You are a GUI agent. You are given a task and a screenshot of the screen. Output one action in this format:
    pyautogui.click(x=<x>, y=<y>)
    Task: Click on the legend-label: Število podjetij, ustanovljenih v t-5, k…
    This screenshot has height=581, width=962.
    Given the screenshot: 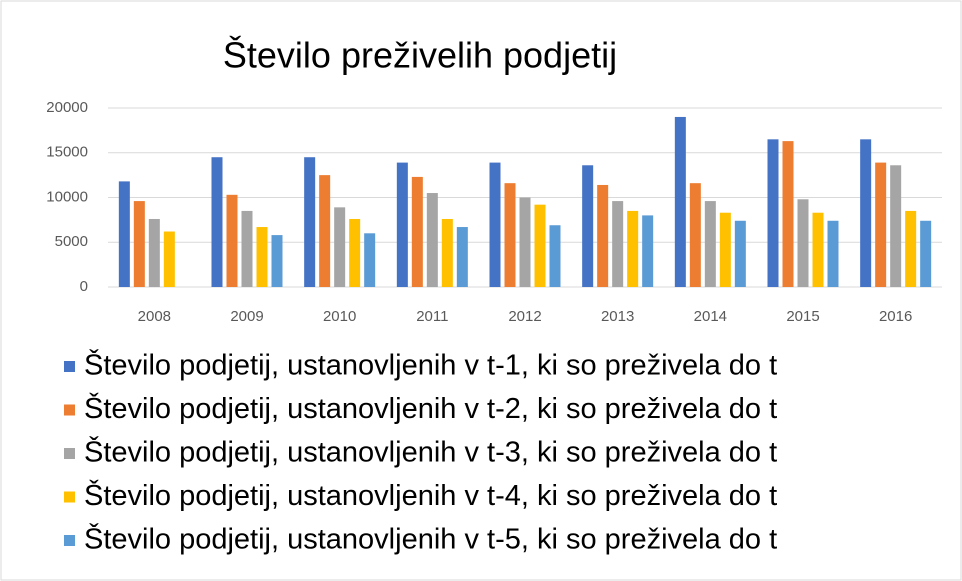 What is the action you would take?
    pyautogui.click(x=430, y=539)
    